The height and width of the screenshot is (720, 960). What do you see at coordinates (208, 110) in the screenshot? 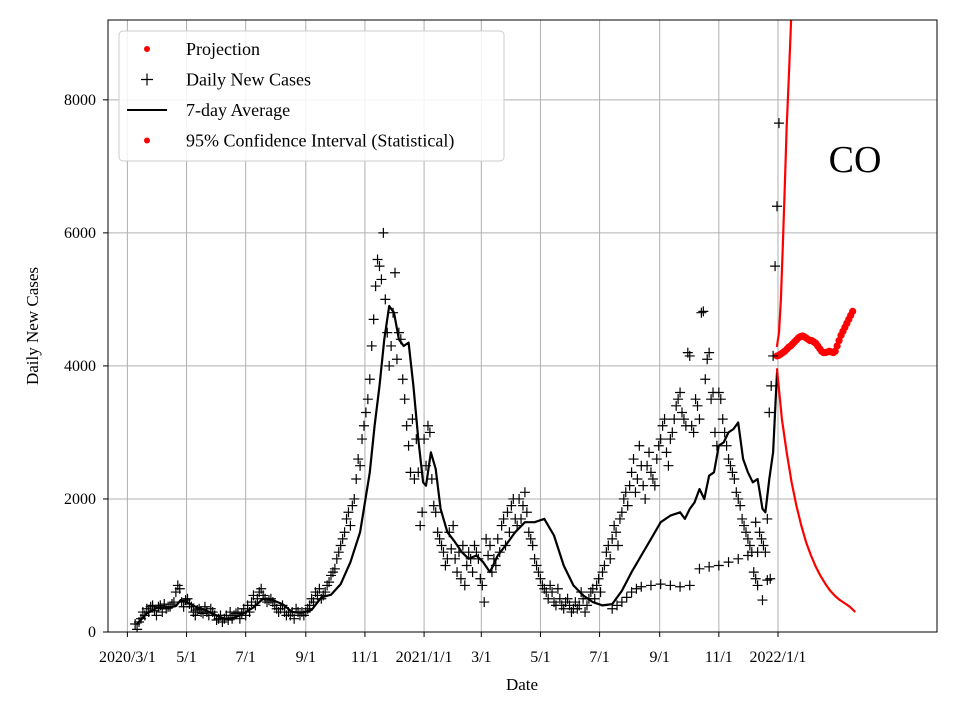
I see `legend-item: 7-day Average` at bounding box center [208, 110].